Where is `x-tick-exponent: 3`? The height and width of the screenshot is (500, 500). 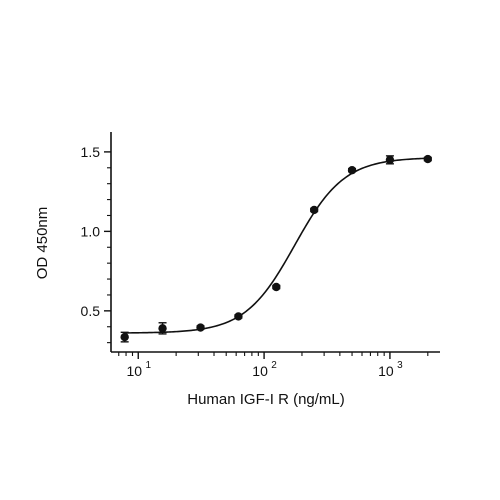 x-tick-exponent: 3 is located at coordinates (400, 365).